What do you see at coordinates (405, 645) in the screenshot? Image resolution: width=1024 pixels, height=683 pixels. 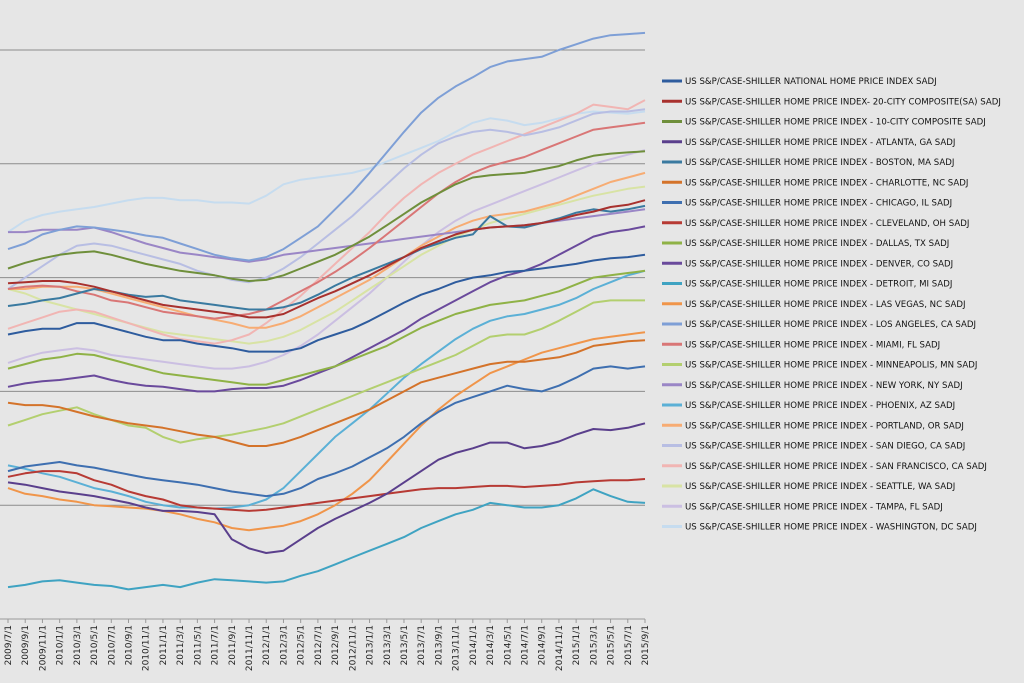 I see `x-tick-label: 2013/5/1` at bounding box center [405, 645].